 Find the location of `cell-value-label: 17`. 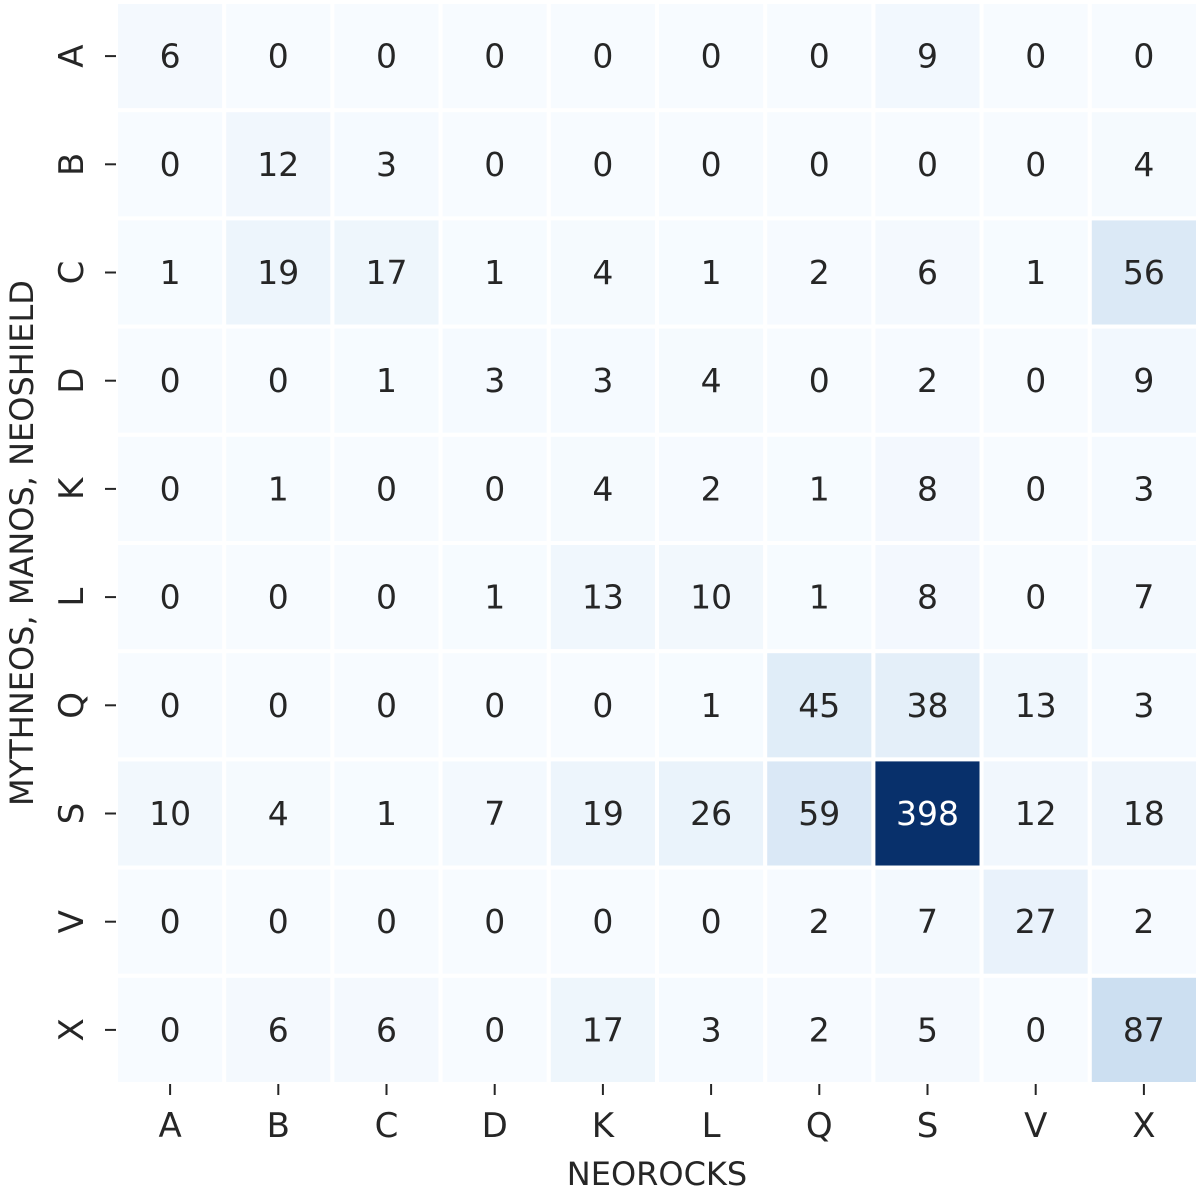

cell-value-label: 17 is located at coordinates (387, 272).